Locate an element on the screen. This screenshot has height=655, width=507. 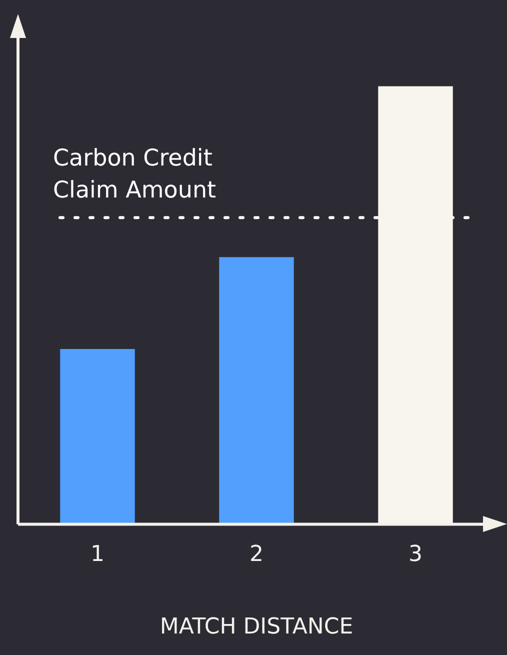
x-tick-label: 3 is located at coordinates (415, 555).